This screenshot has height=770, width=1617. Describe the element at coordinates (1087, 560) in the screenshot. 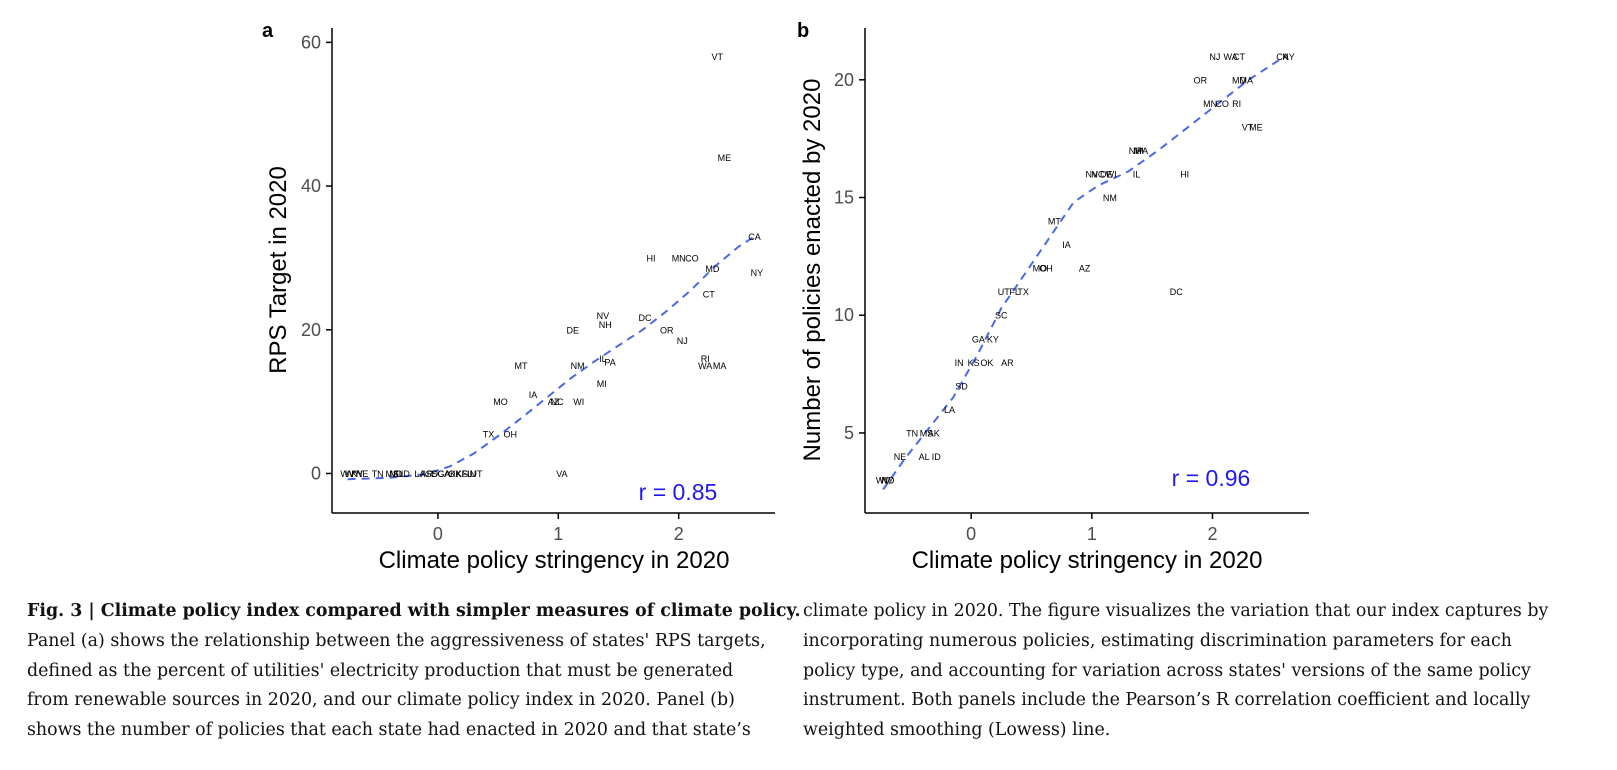

I see `panel-b-x-axis-title: Climate policy stringency in 2020` at that location.